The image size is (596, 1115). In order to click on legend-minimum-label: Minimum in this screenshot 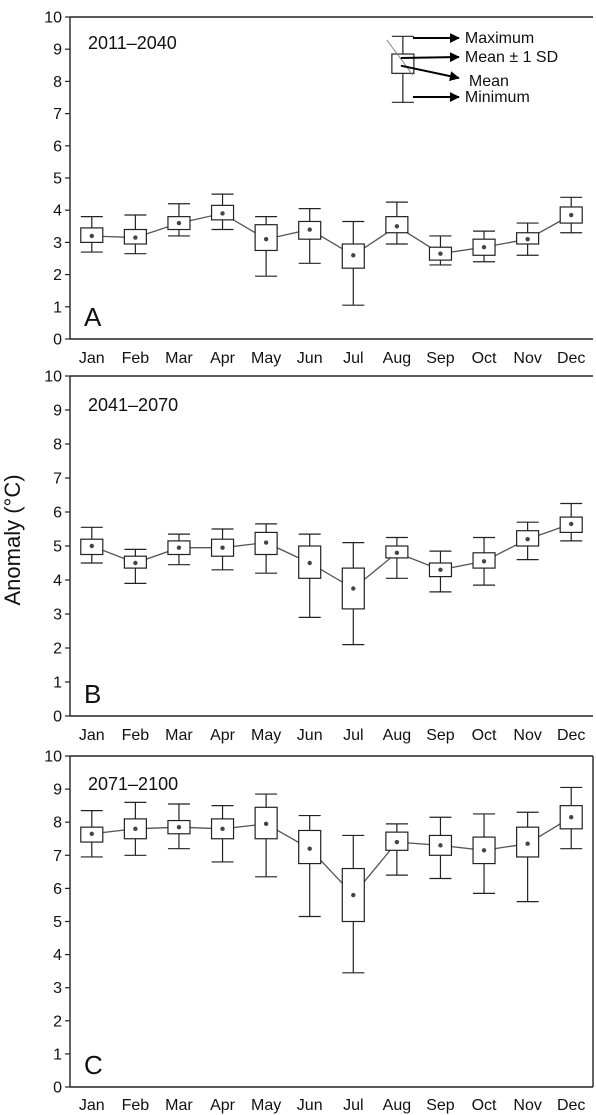, I will do `click(497, 97)`.